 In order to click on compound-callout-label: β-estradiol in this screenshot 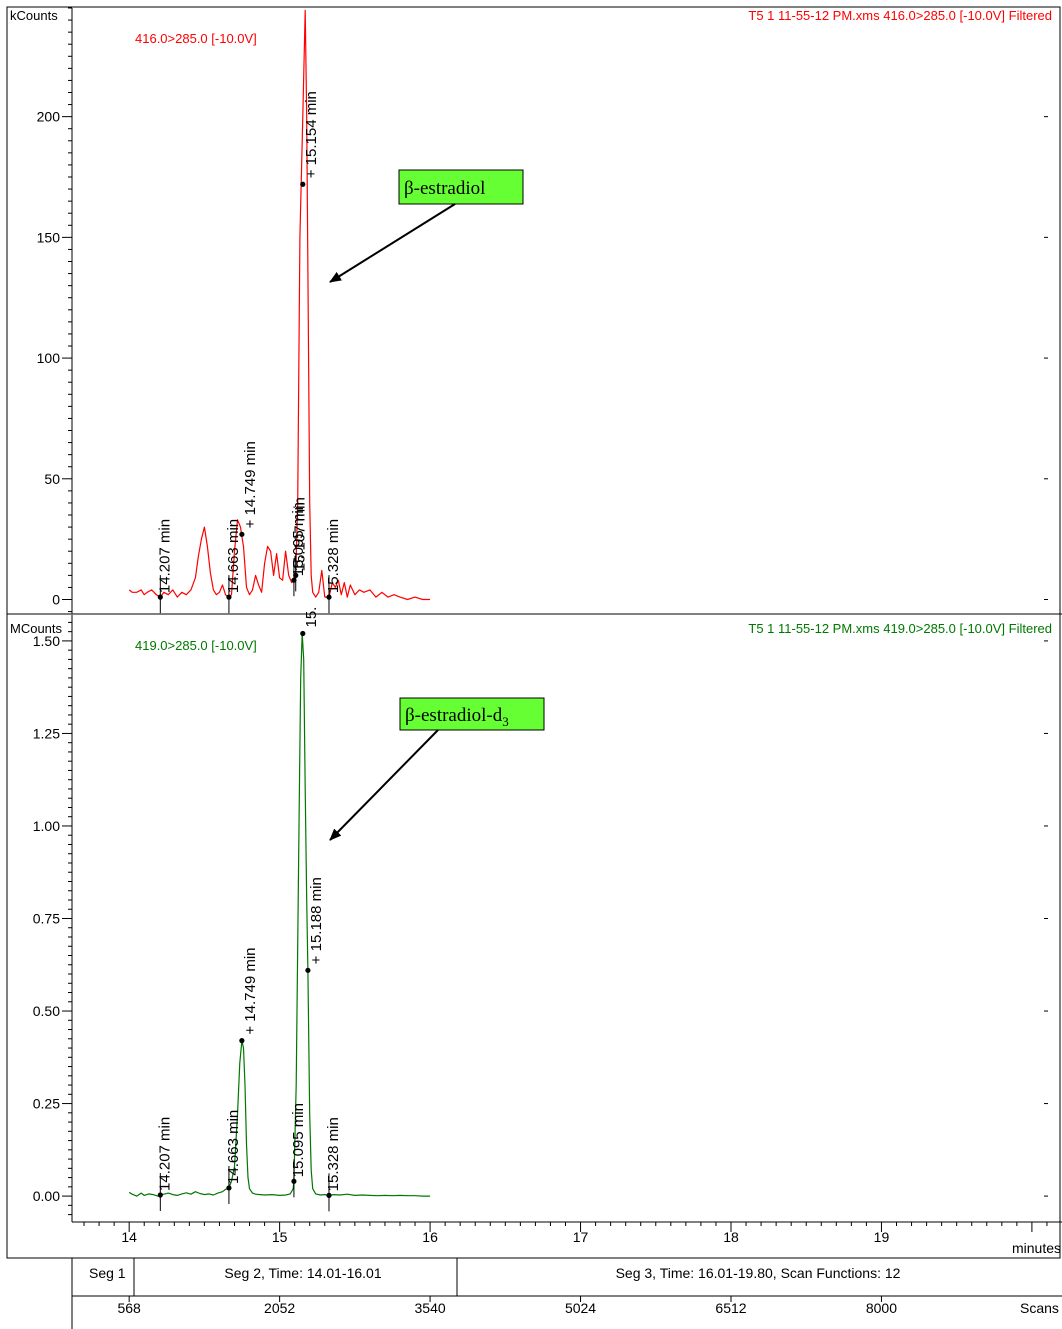, I will do `click(444, 188)`.